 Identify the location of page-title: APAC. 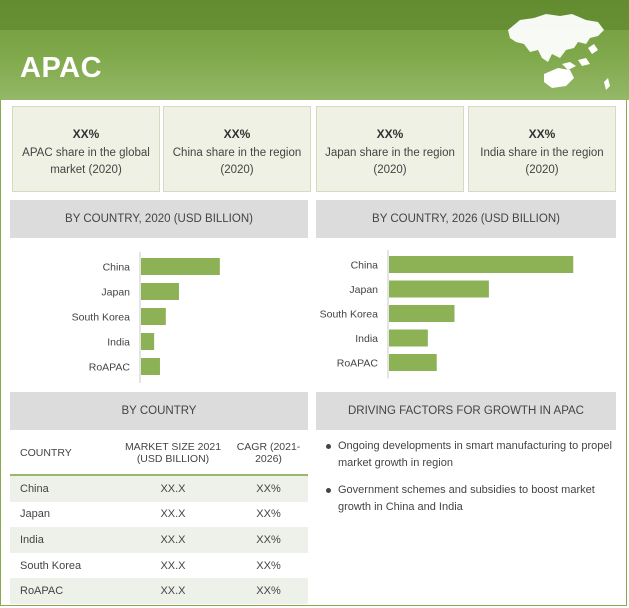
(61, 68).